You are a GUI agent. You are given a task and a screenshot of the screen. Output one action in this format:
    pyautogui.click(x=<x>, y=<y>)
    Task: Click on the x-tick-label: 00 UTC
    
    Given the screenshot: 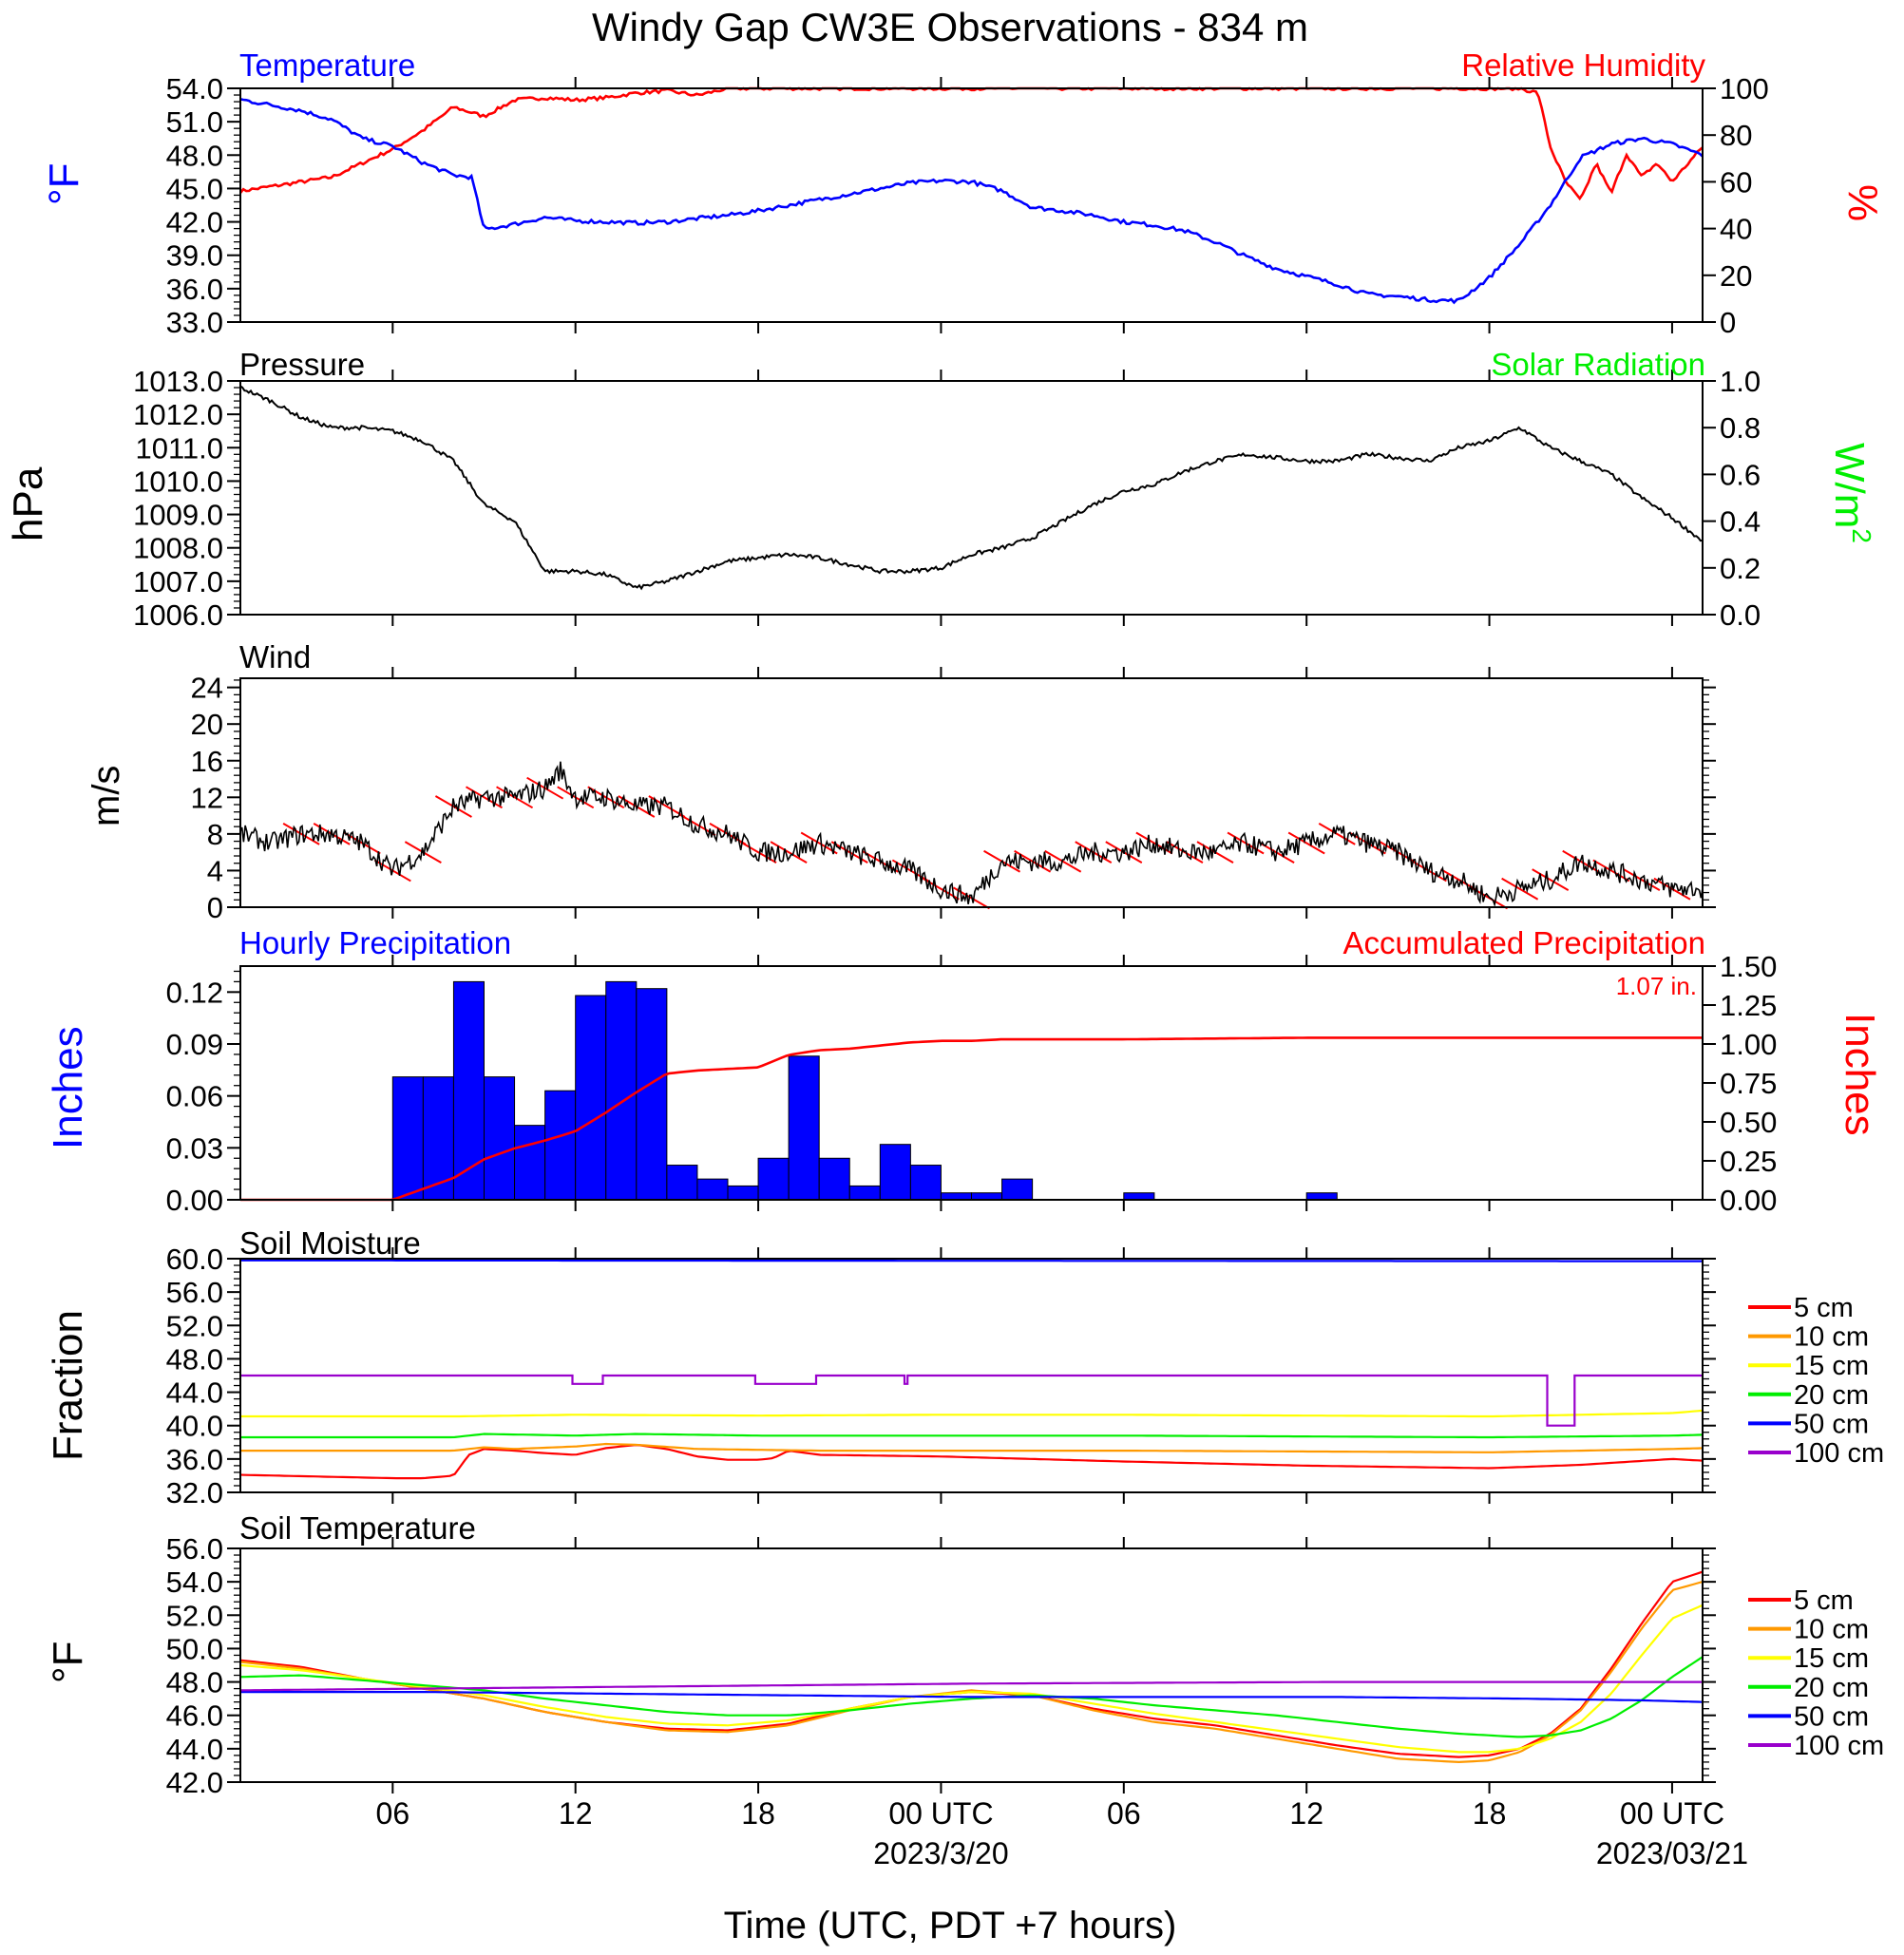 What is the action you would take?
    pyautogui.click(x=1672, y=1813)
    